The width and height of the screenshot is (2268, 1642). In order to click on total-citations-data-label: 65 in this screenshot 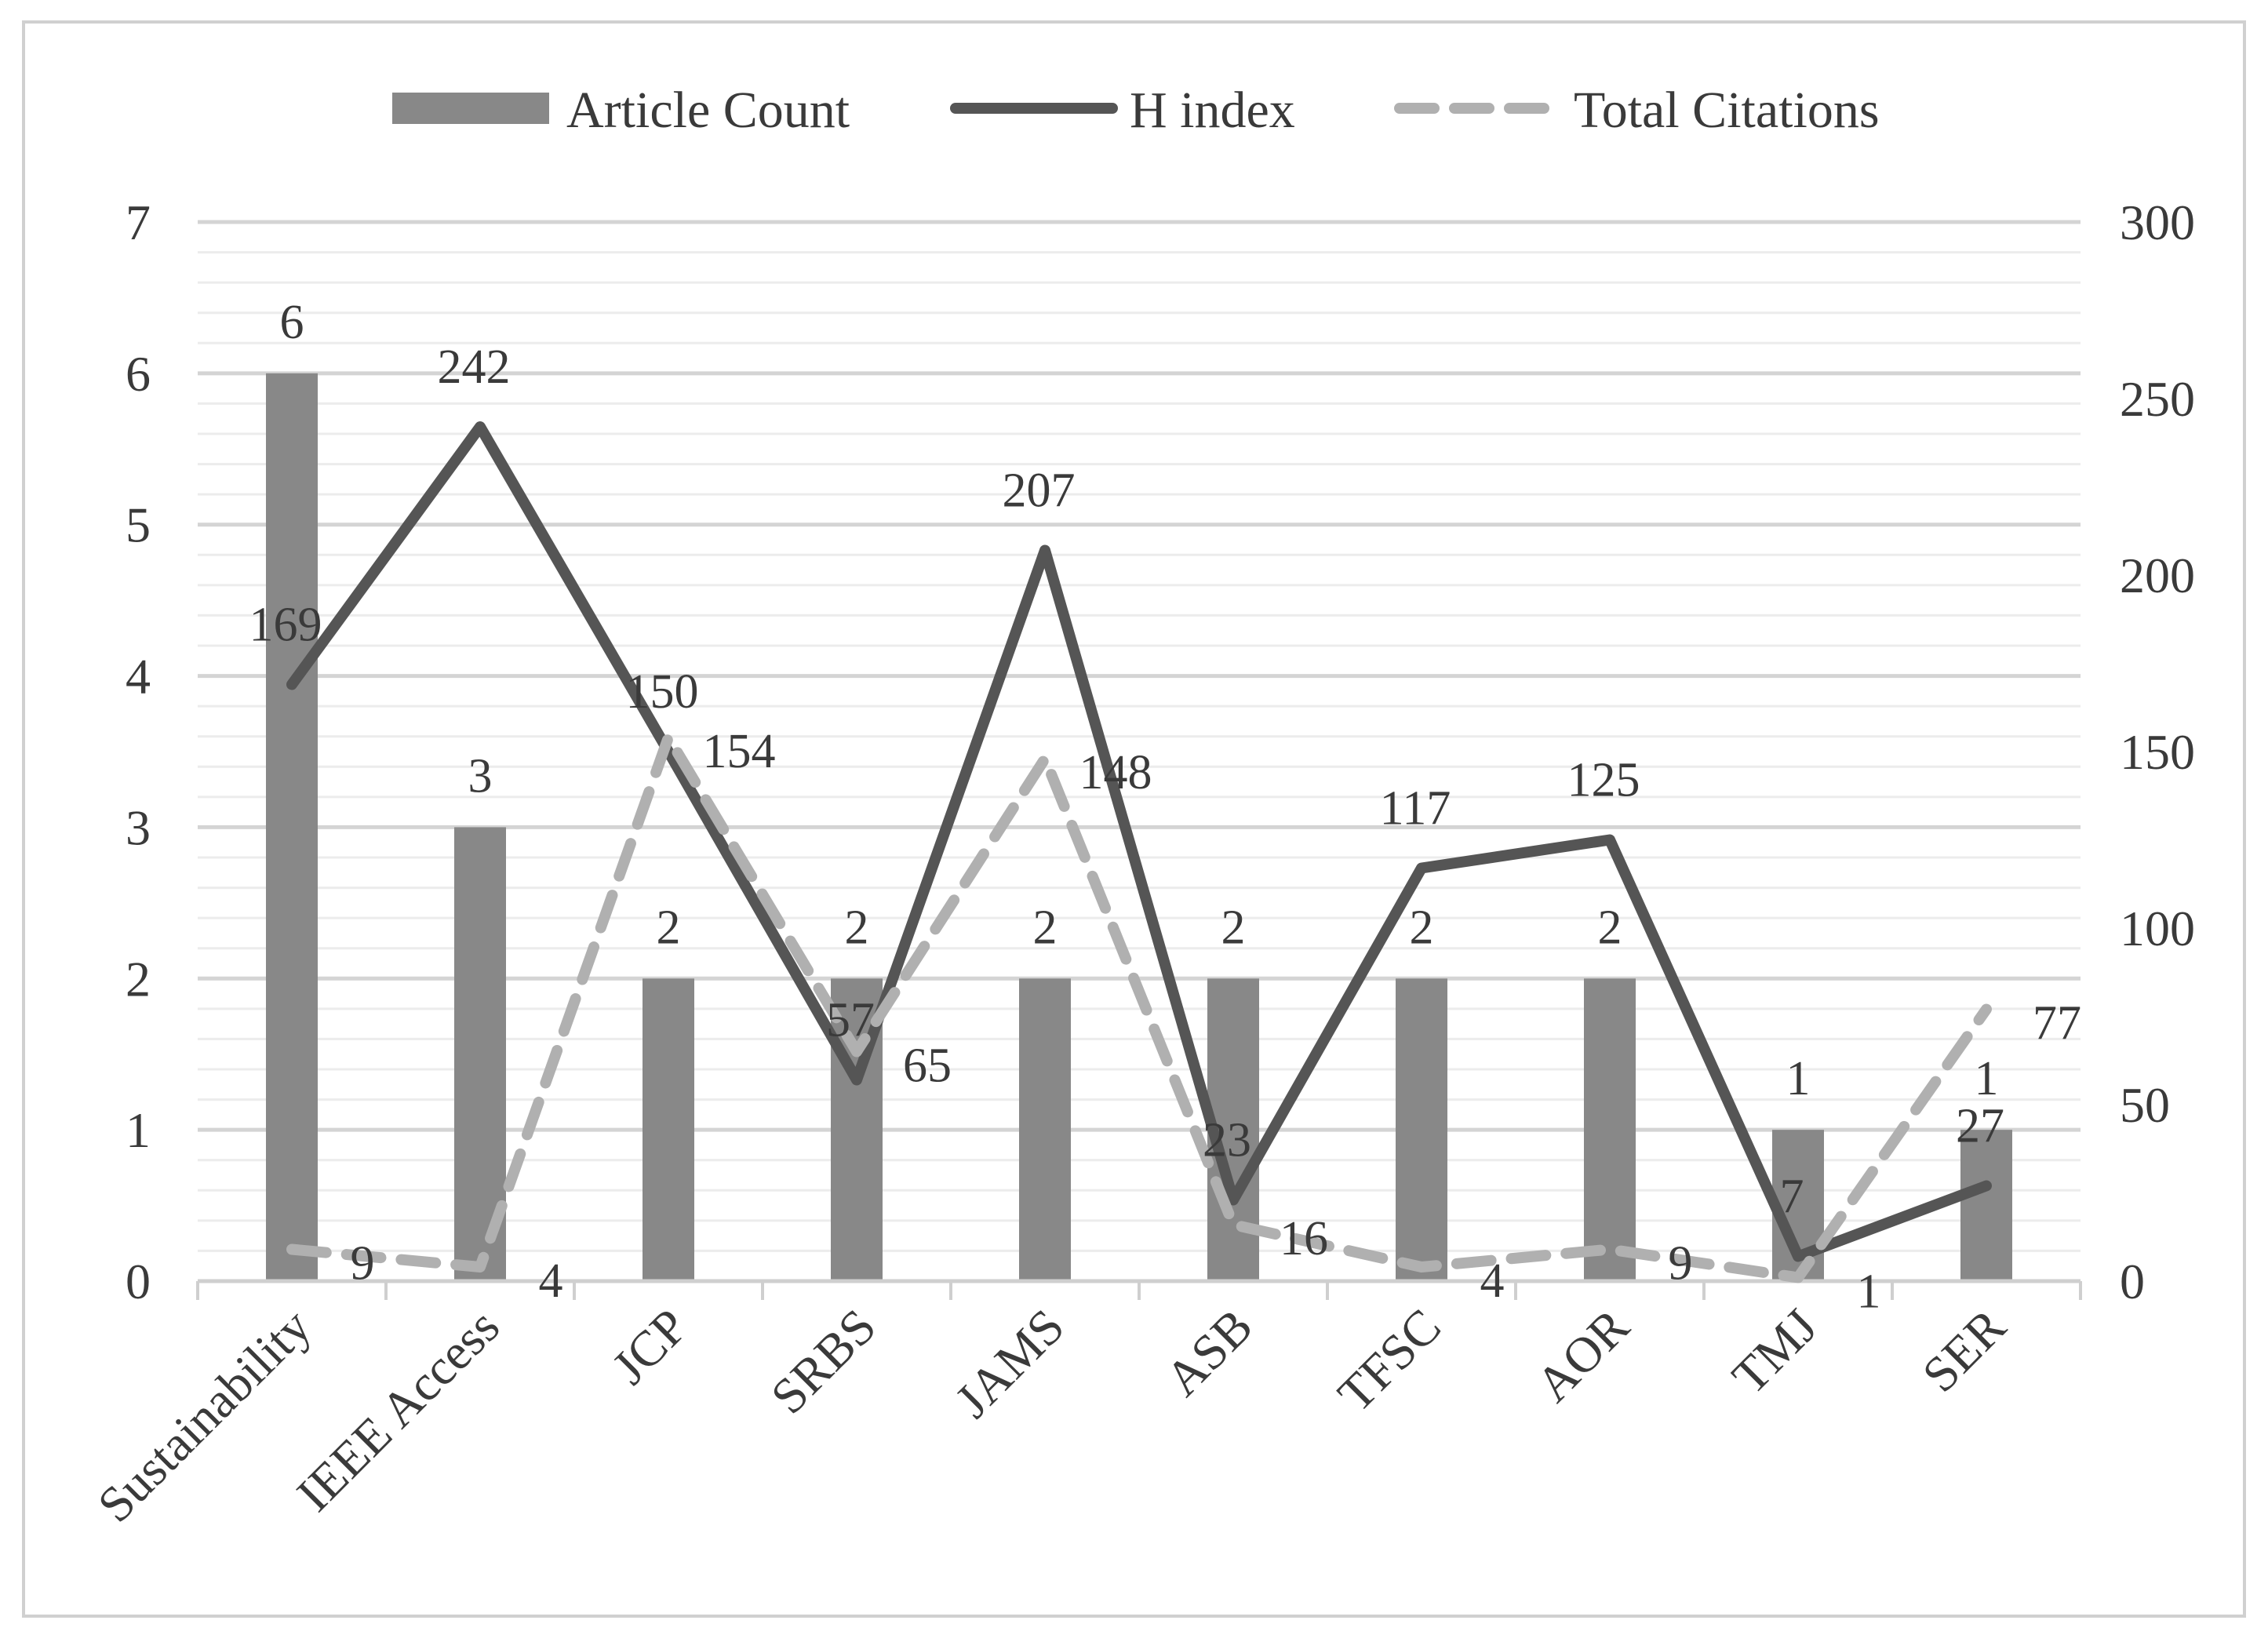, I will do `click(928, 1066)`.